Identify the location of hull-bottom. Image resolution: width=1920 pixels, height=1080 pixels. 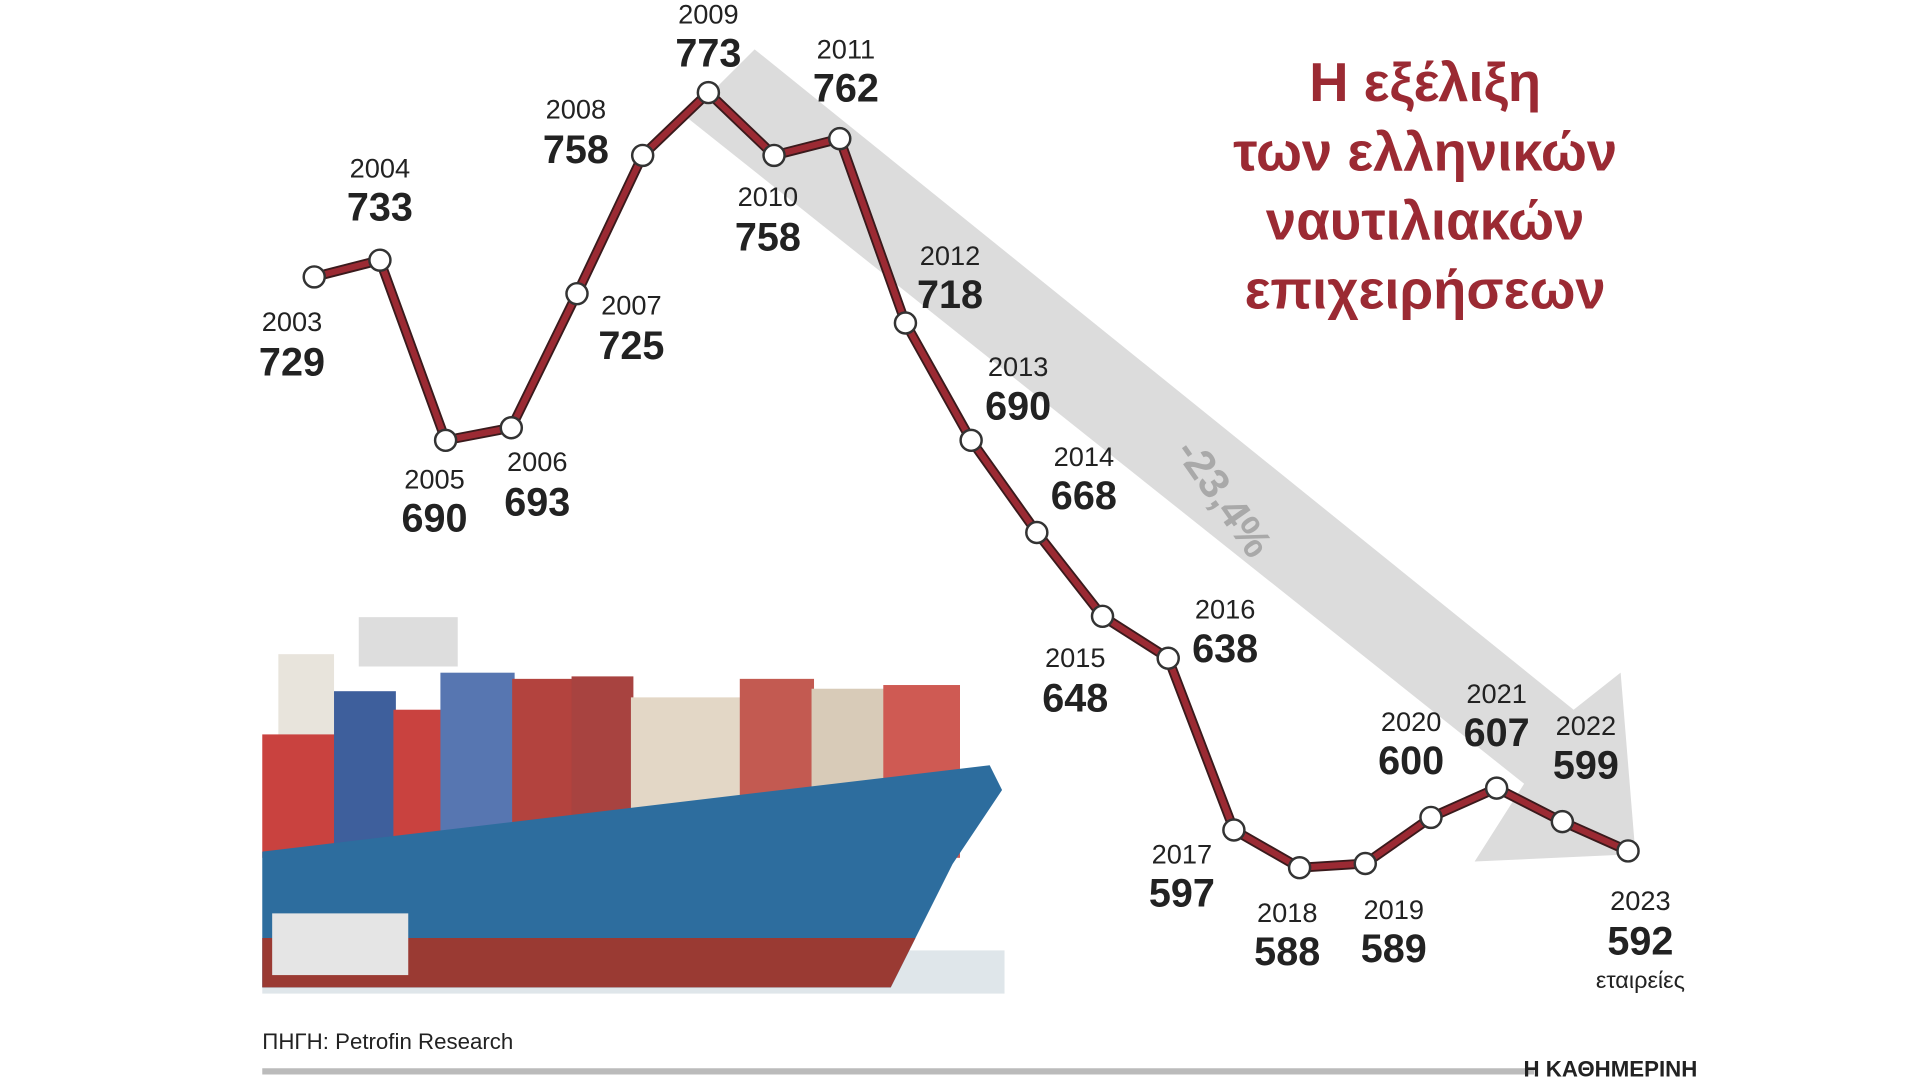
(589, 963).